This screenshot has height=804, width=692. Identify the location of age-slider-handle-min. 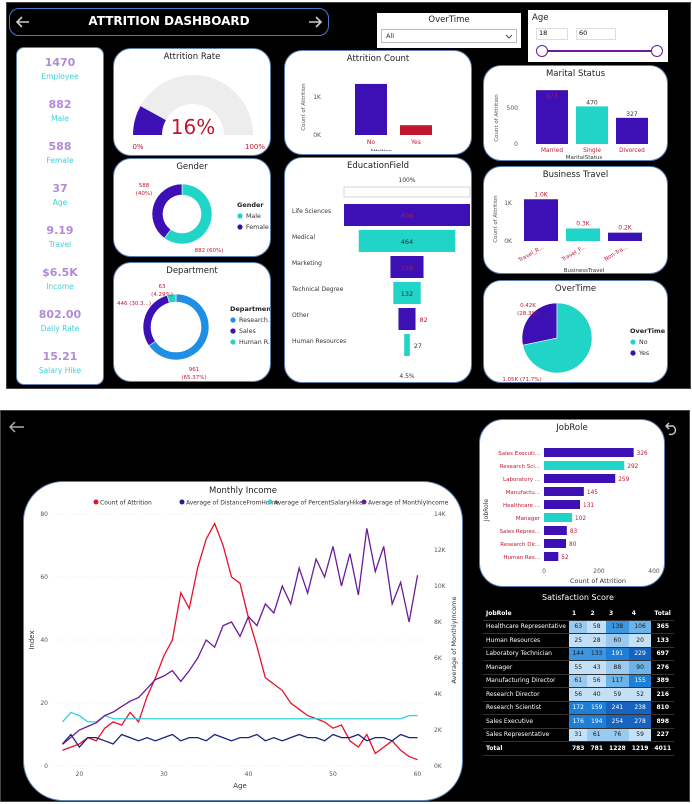
(542, 51).